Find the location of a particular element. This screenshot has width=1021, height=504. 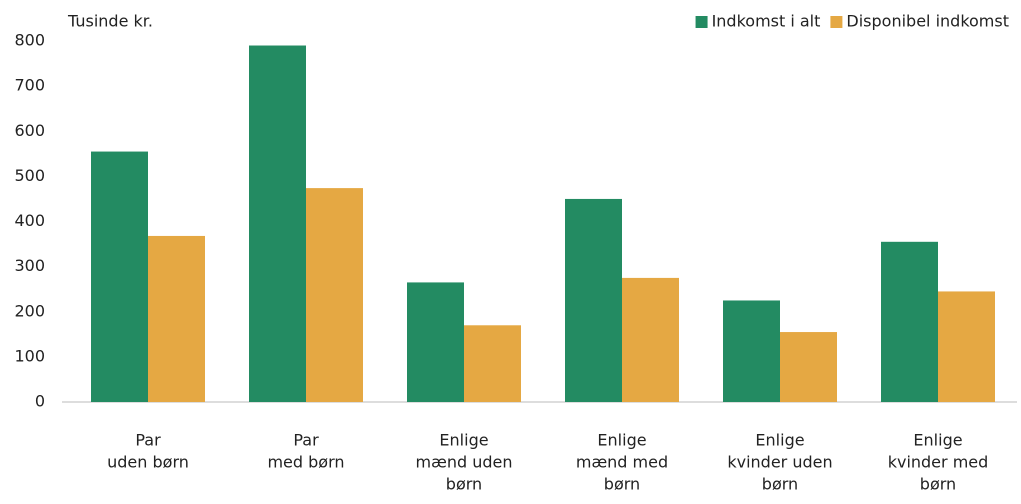

y-tick-label: 800 is located at coordinates (29, 40).